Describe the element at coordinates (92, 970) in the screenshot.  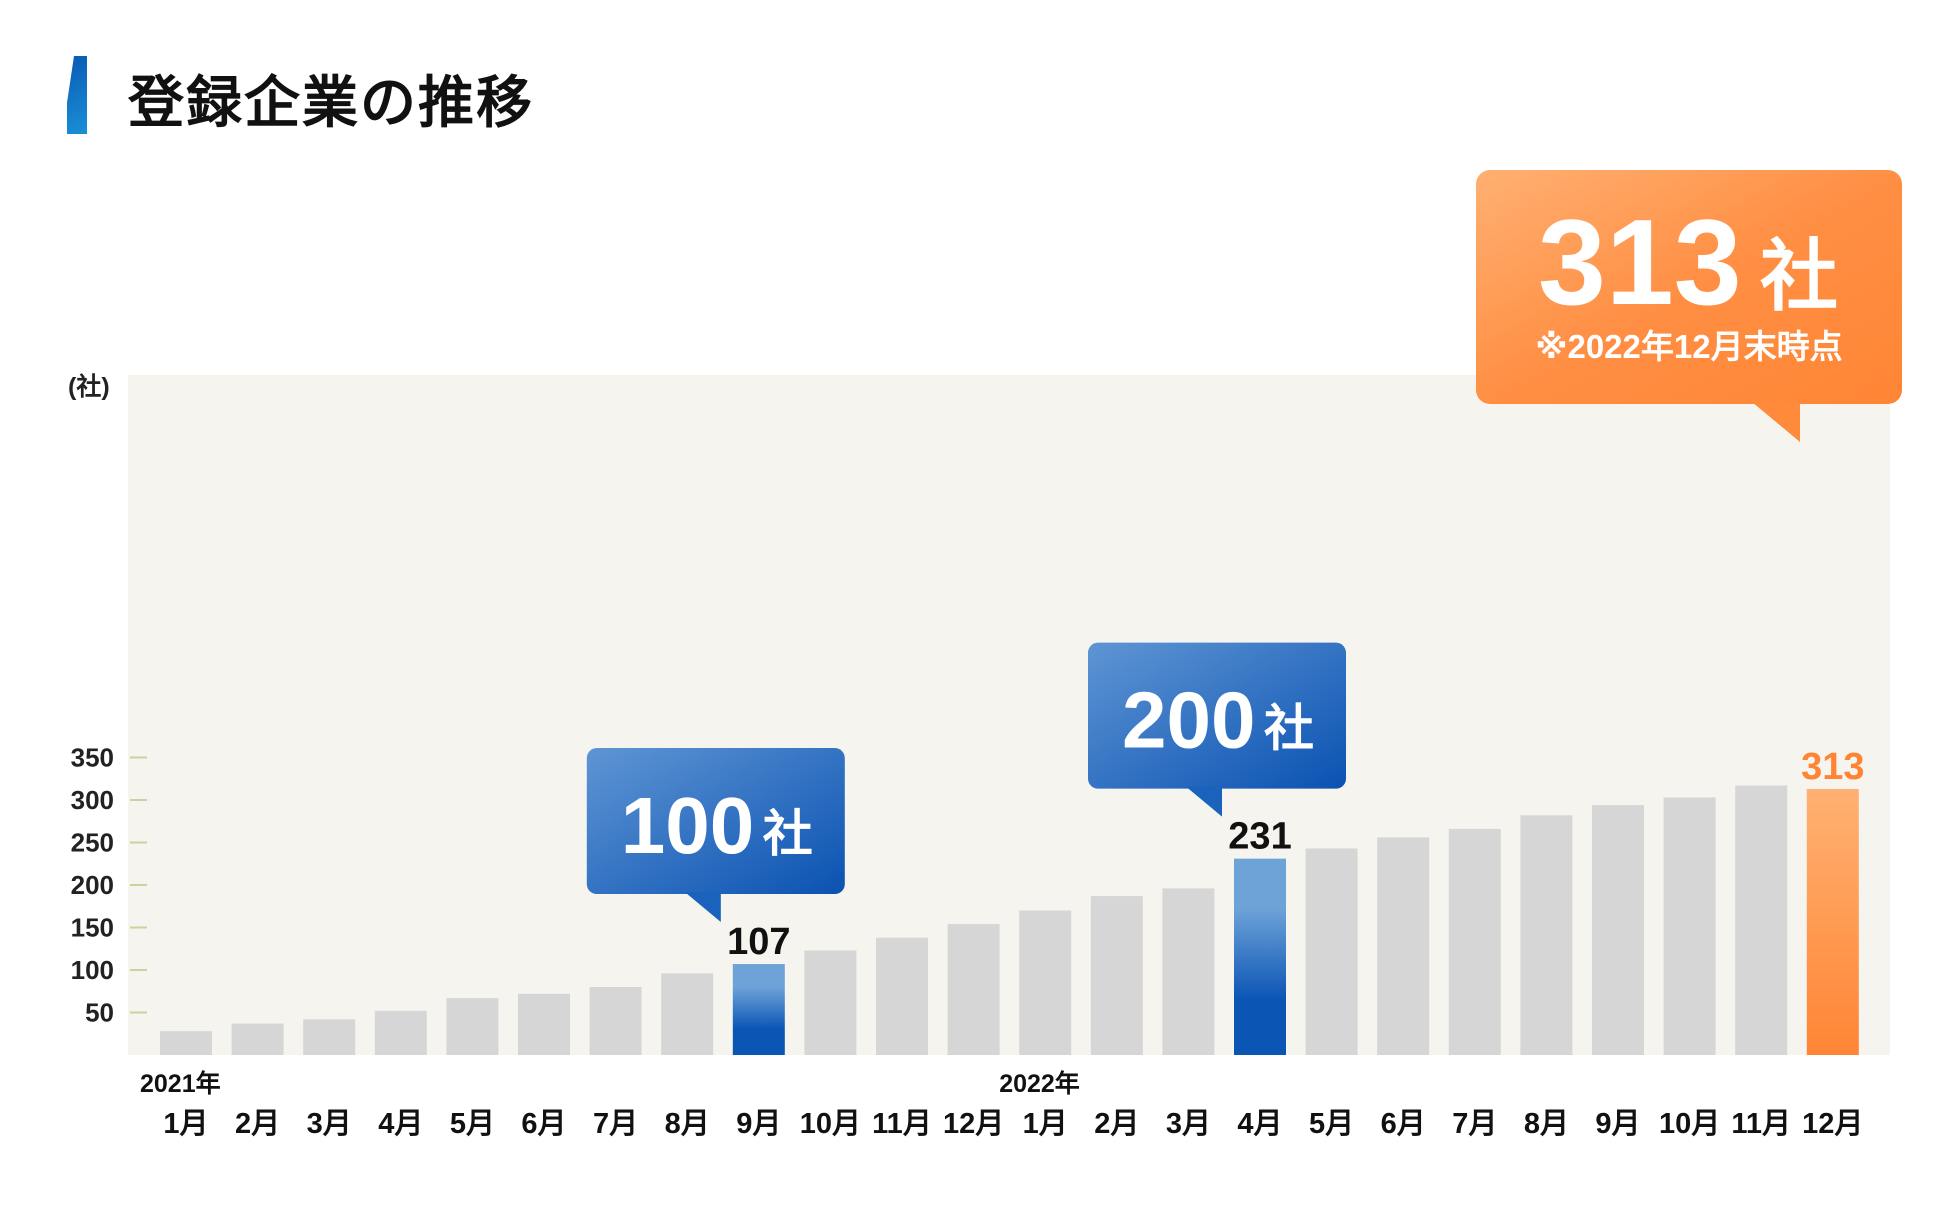
I see `y-tick-label: 100` at that location.